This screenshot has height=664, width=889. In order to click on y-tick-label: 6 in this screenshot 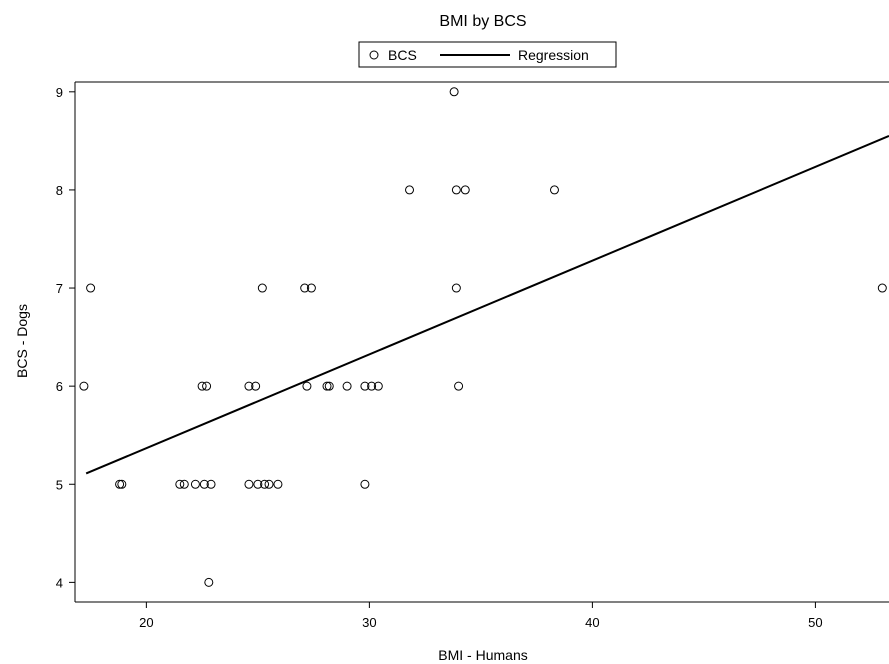, I will do `click(59, 386)`.